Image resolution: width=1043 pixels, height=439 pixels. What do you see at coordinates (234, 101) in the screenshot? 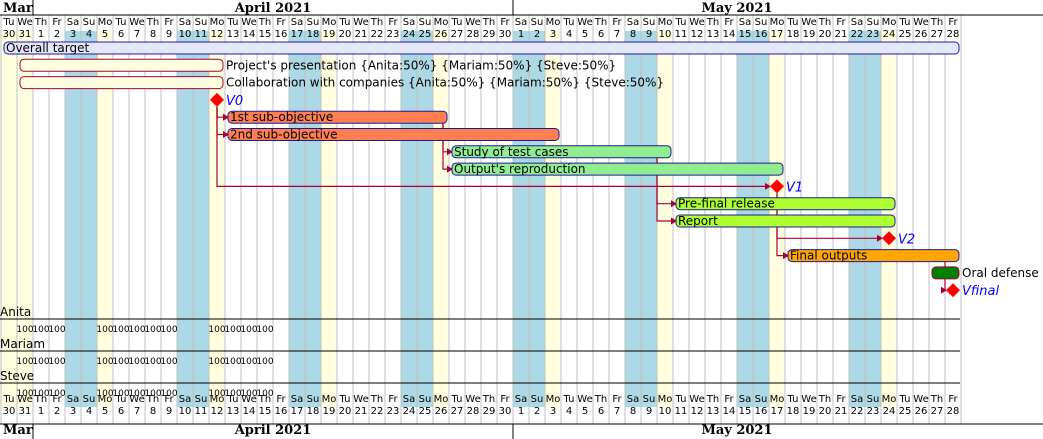
I see `milestone-label-v0: V0` at bounding box center [234, 101].